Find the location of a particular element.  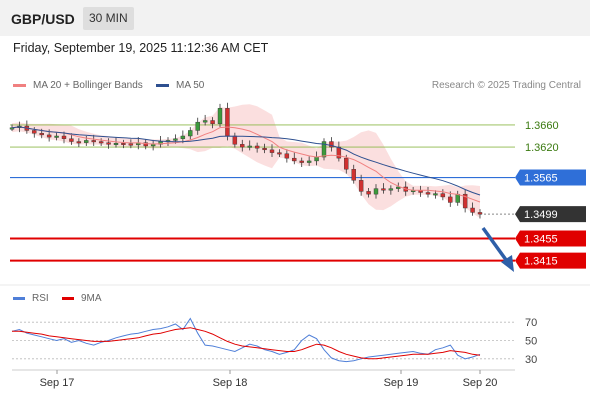

copyright-text: Research © 2025 Trading Central is located at coordinates (506, 85).